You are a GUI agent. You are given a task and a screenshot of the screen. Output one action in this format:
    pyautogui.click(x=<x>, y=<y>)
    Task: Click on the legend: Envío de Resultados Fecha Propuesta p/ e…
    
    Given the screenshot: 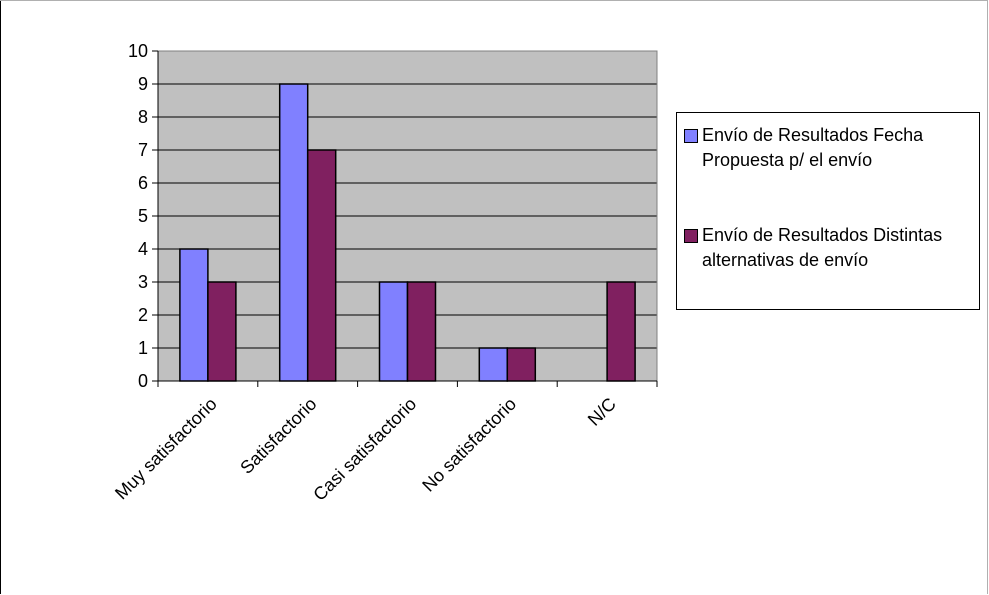 What is the action you would take?
    pyautogui.click(x=828, y=211)
    